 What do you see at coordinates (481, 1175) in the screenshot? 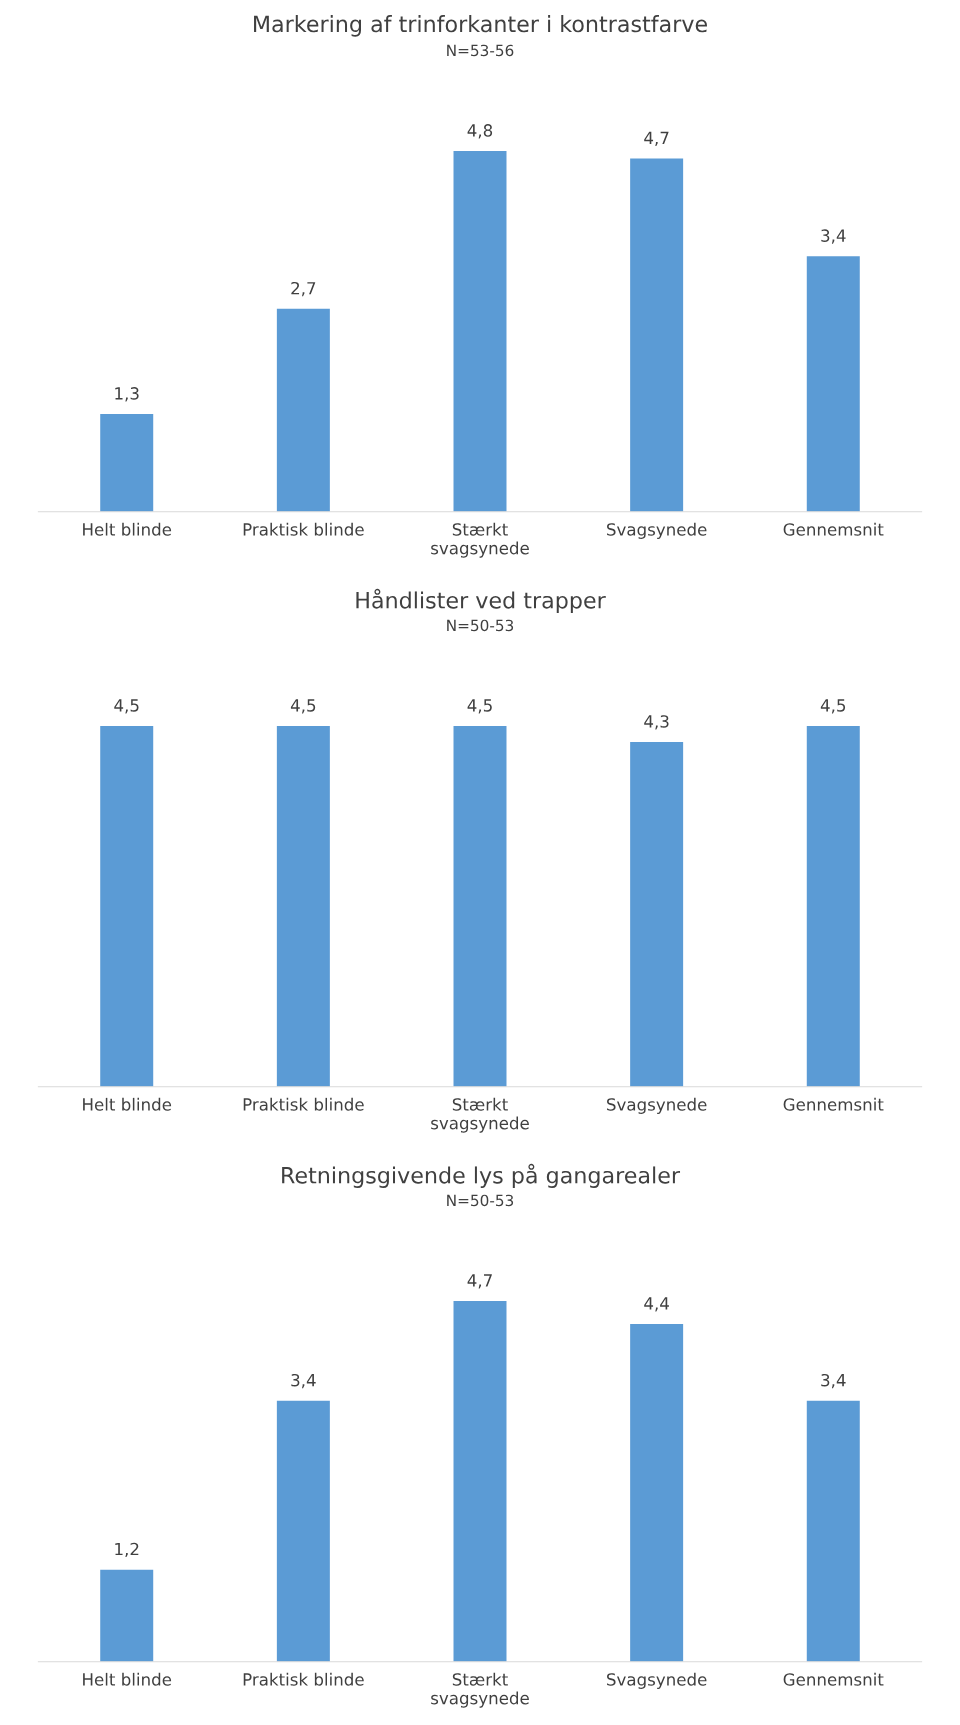
I see `chart-title: Retningsgivende lys på gangarealer` at bounding box center [481, 1175].